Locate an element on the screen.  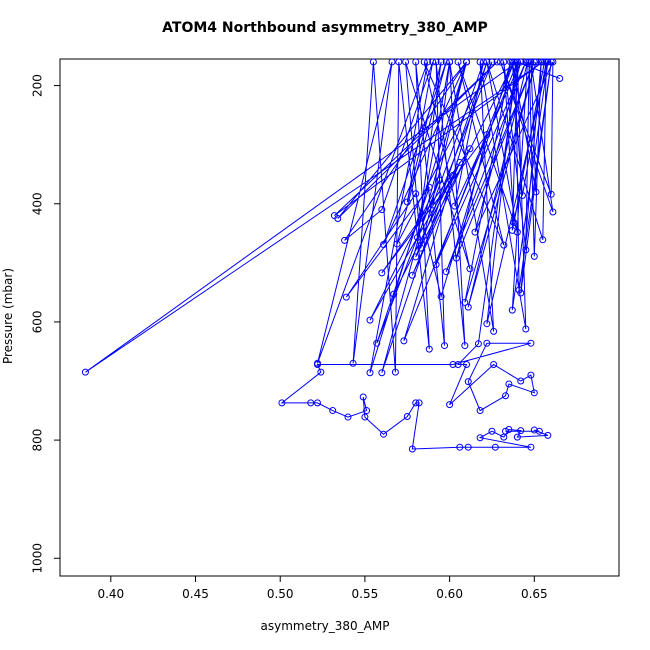
x-tick-label: 0.45 is located at coordinates (195, 594).